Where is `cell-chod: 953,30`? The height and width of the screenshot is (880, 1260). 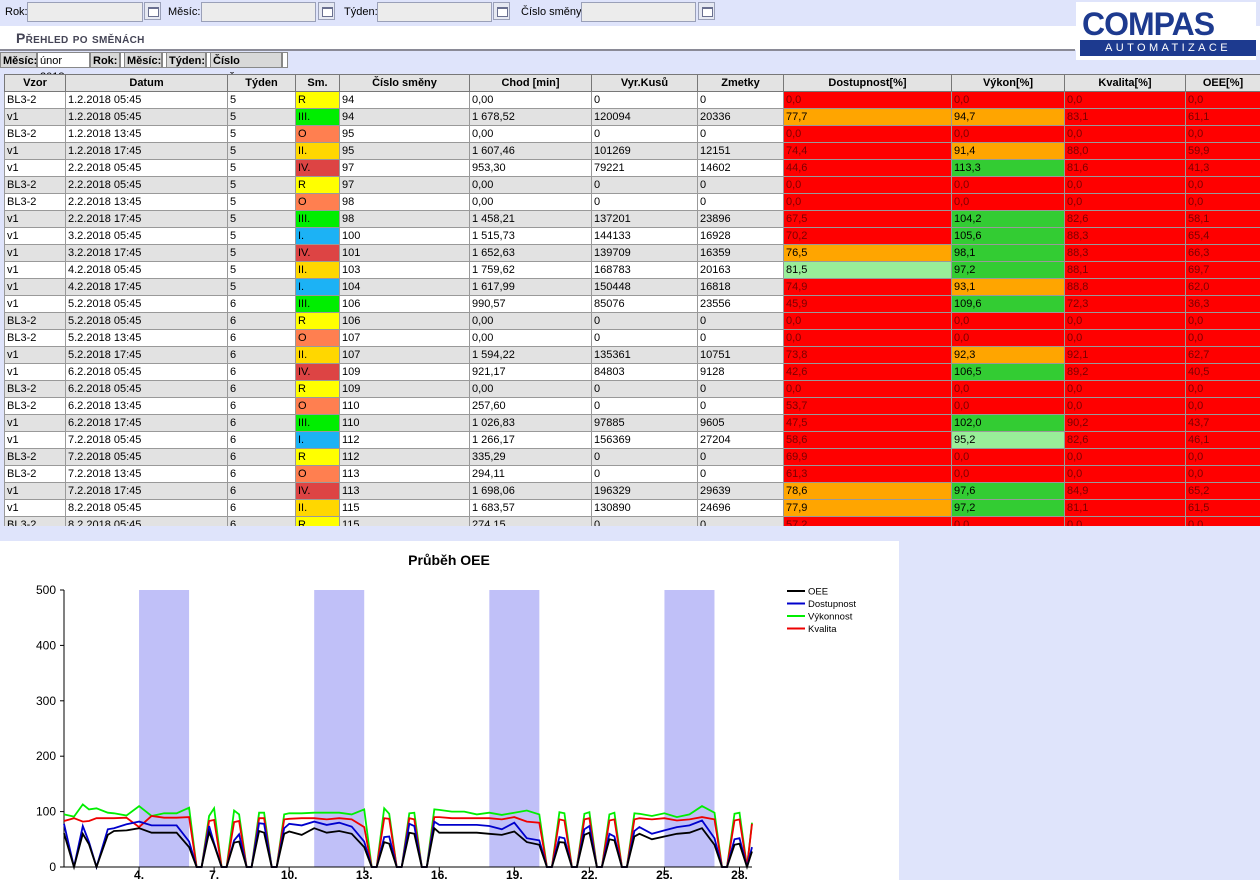
cell-chod: 953,30 is located at coordinates (530, 168).